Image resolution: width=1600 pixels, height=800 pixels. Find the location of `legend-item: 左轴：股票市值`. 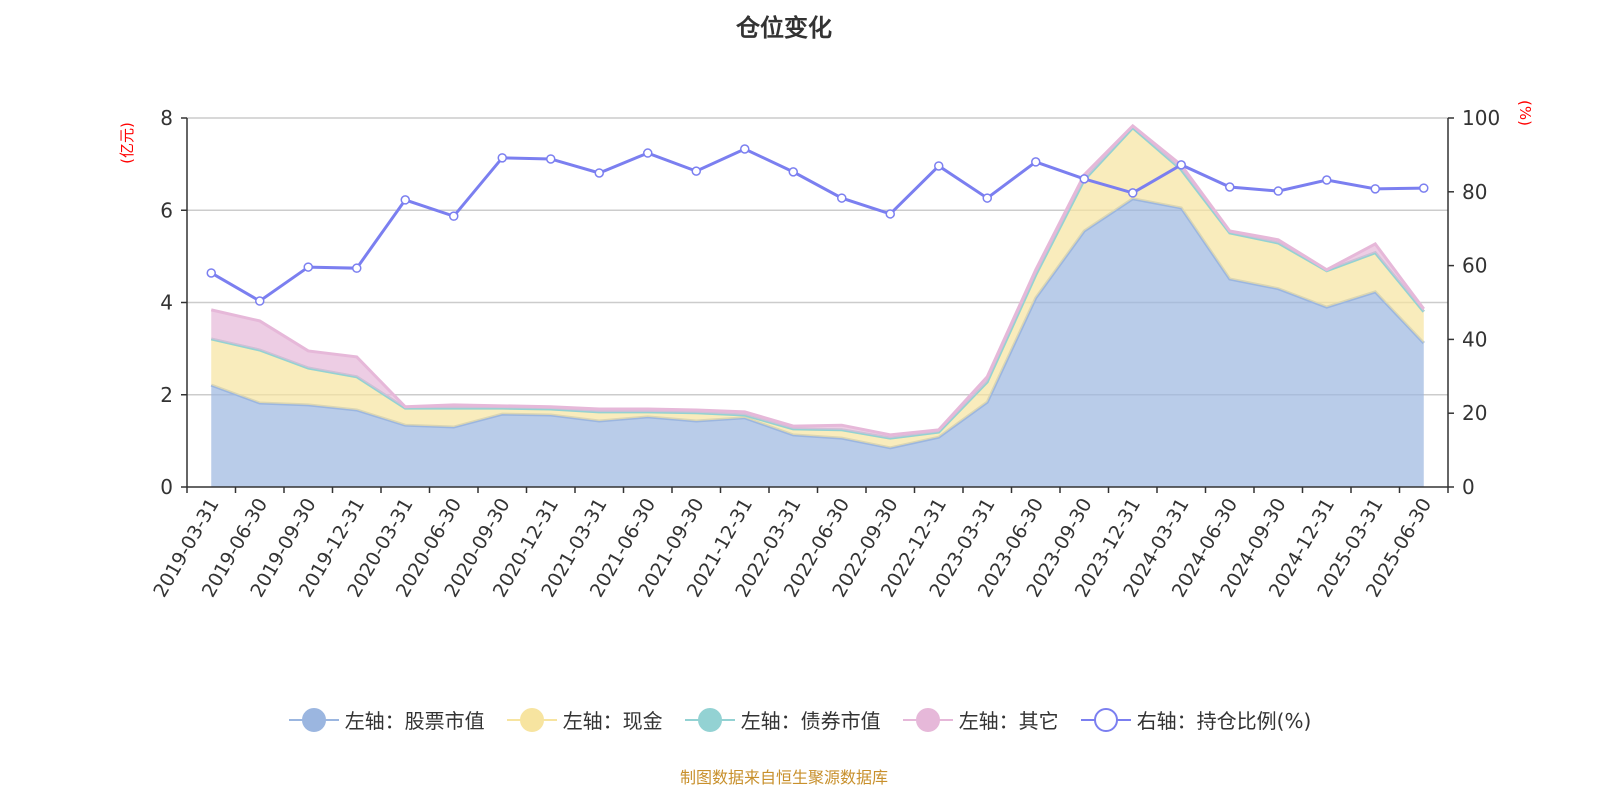

legend-item: 左轴：股票市值 is located at coordinates (386, 719).